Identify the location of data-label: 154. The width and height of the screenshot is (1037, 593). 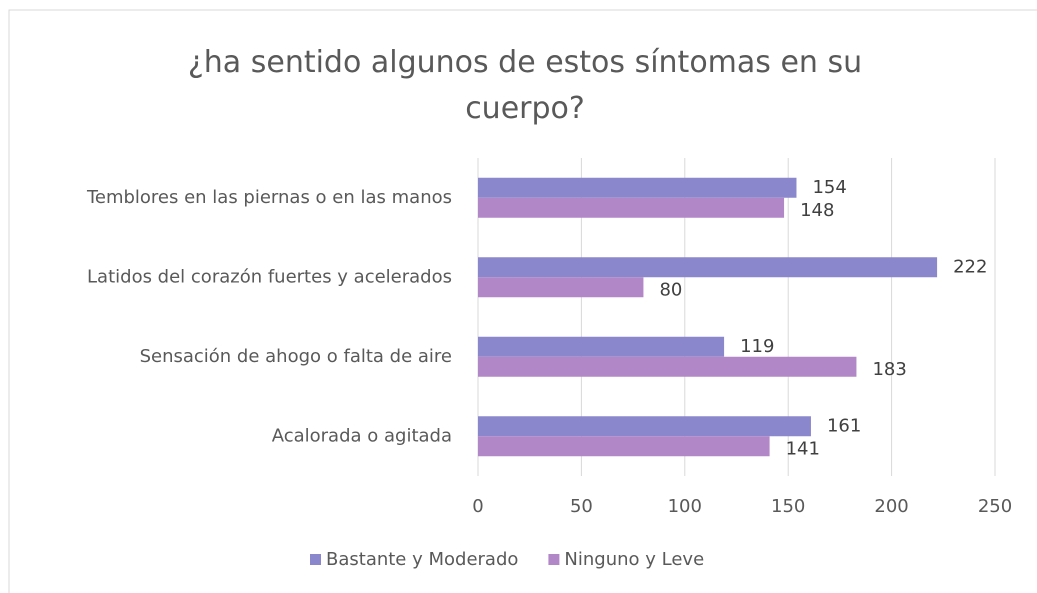
(829, 187).